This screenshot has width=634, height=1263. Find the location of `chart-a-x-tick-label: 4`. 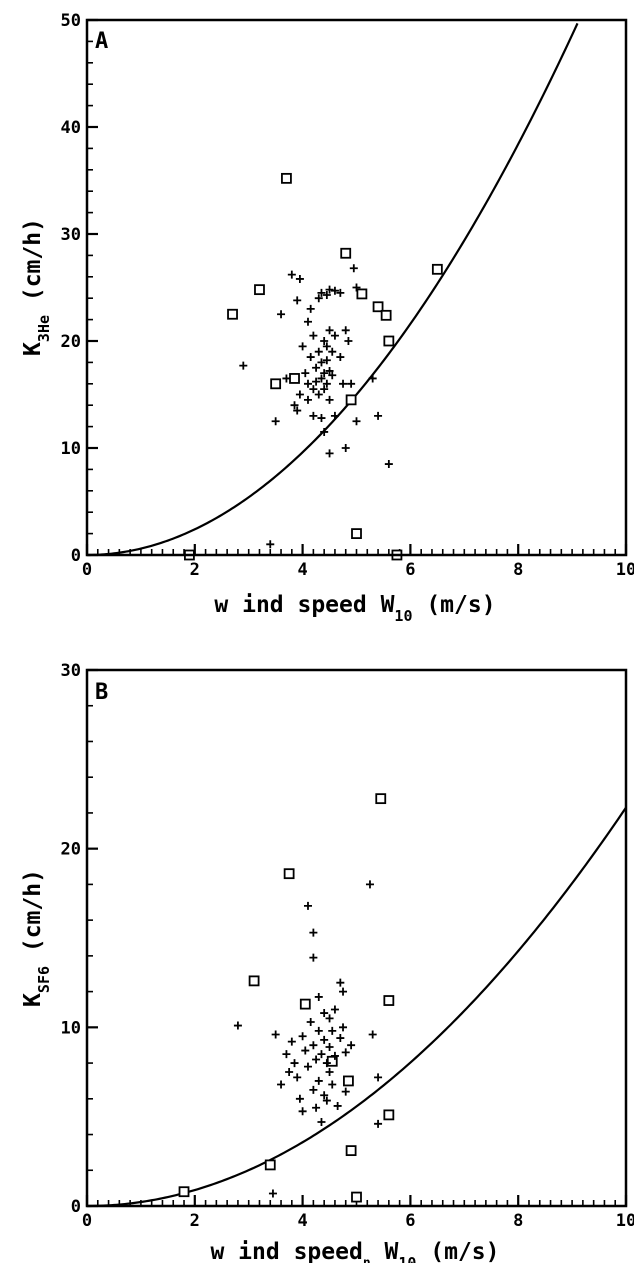

chart-a-x-tick-label: 4 is located at coordinates (302, 570).